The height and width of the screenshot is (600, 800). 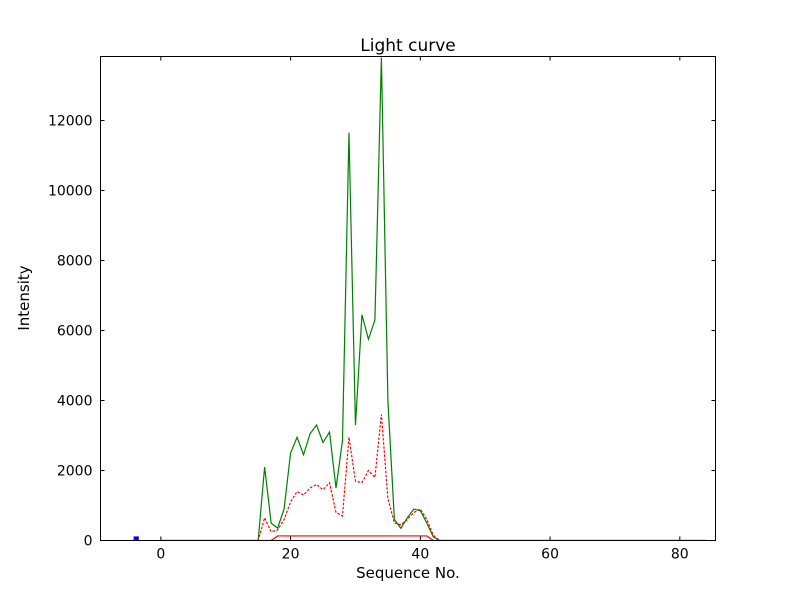 I want to click on y-tick-label: 2000, so click(x=75, y=472).